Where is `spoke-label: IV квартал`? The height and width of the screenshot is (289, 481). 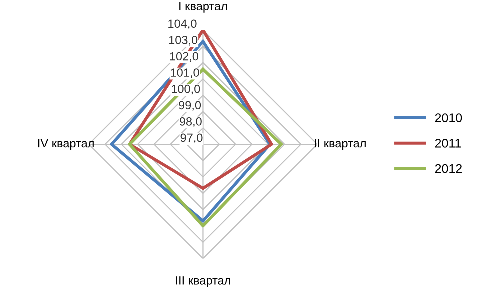
spoke-label: IV квартал is located at coordinates (66, 144).